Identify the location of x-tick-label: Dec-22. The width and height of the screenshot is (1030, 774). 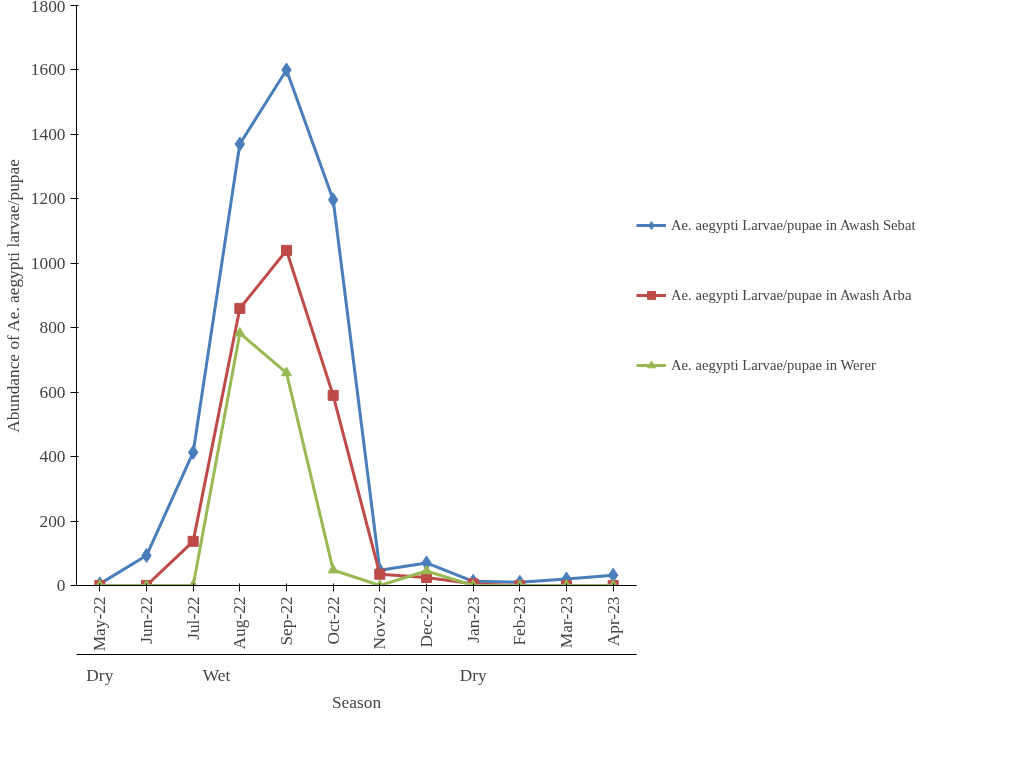
(426, 622).